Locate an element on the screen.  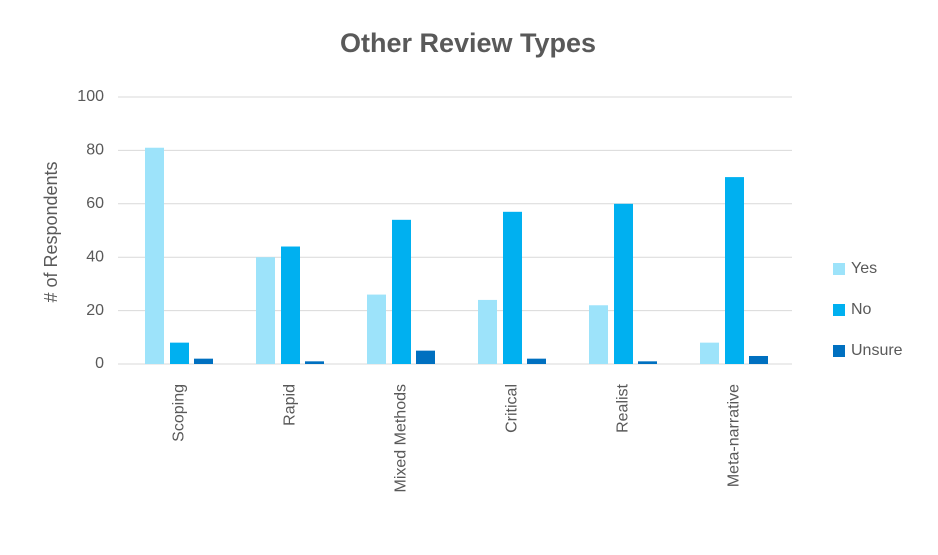
y-tick-label: 0 is located at coordinates (99, 363).